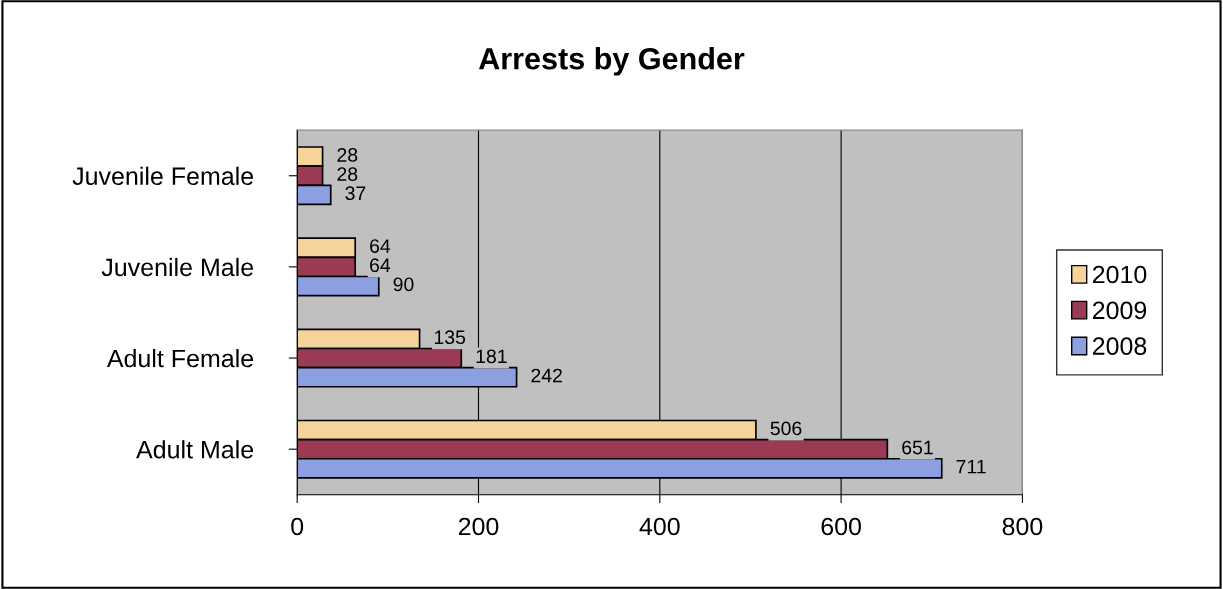  I want to click on x-tick-label: 200, so click(478, 526).